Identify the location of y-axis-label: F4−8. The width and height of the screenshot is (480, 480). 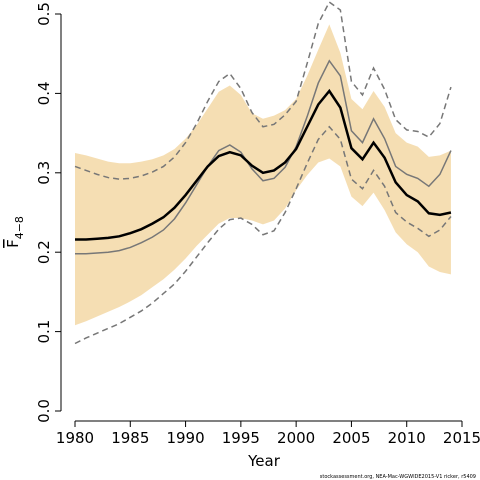
(15, 232).